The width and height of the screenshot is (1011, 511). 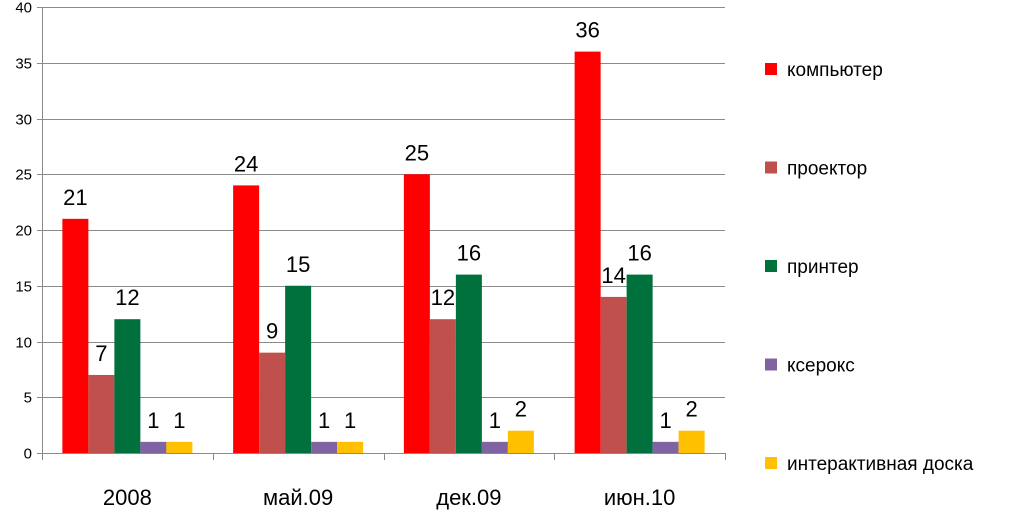 I want to click on y-tick-label-5: 5, so click(x=28, y=398).